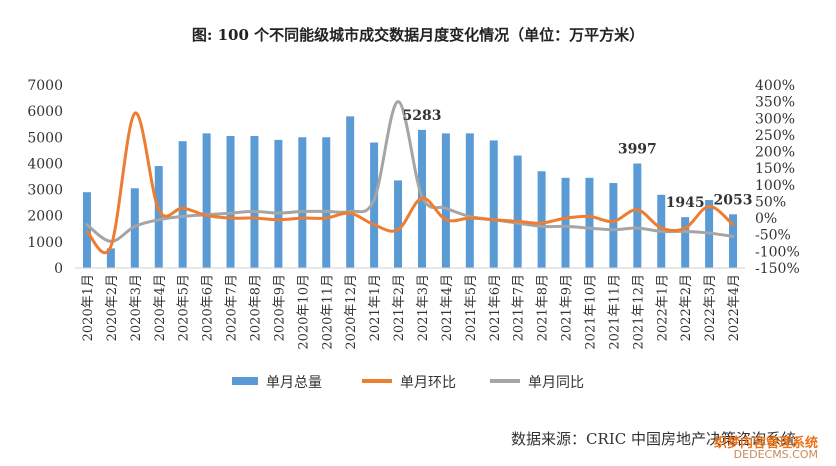 The height and width of the screenshot is (466, 836). I want to click on data-source: 数据来源：CRIC 中国房地产决策咨询系统, so click(653, 439).